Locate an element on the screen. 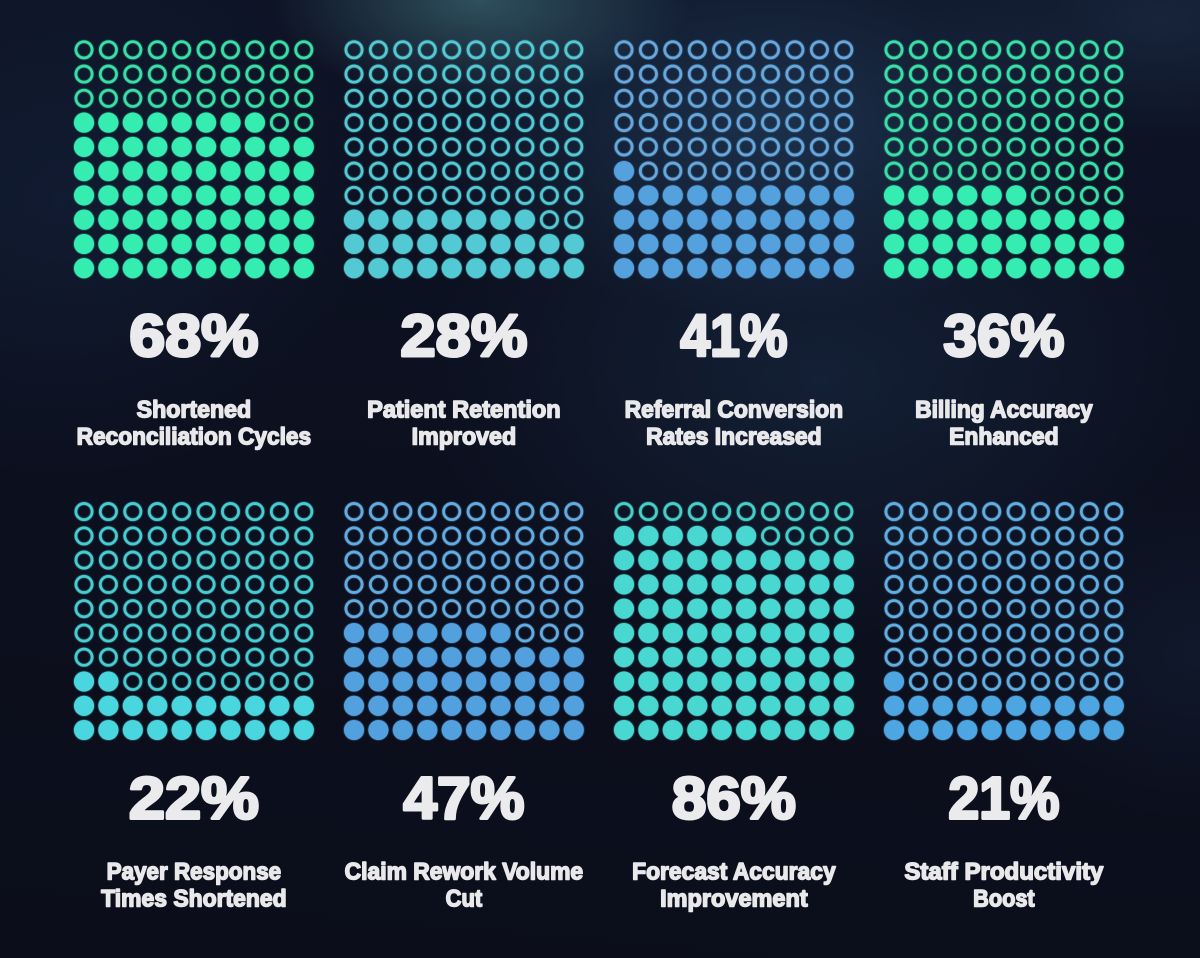 This screenshot has width=1200, height=958. svg-text: Payer Response is located at coordinates (194, 872).